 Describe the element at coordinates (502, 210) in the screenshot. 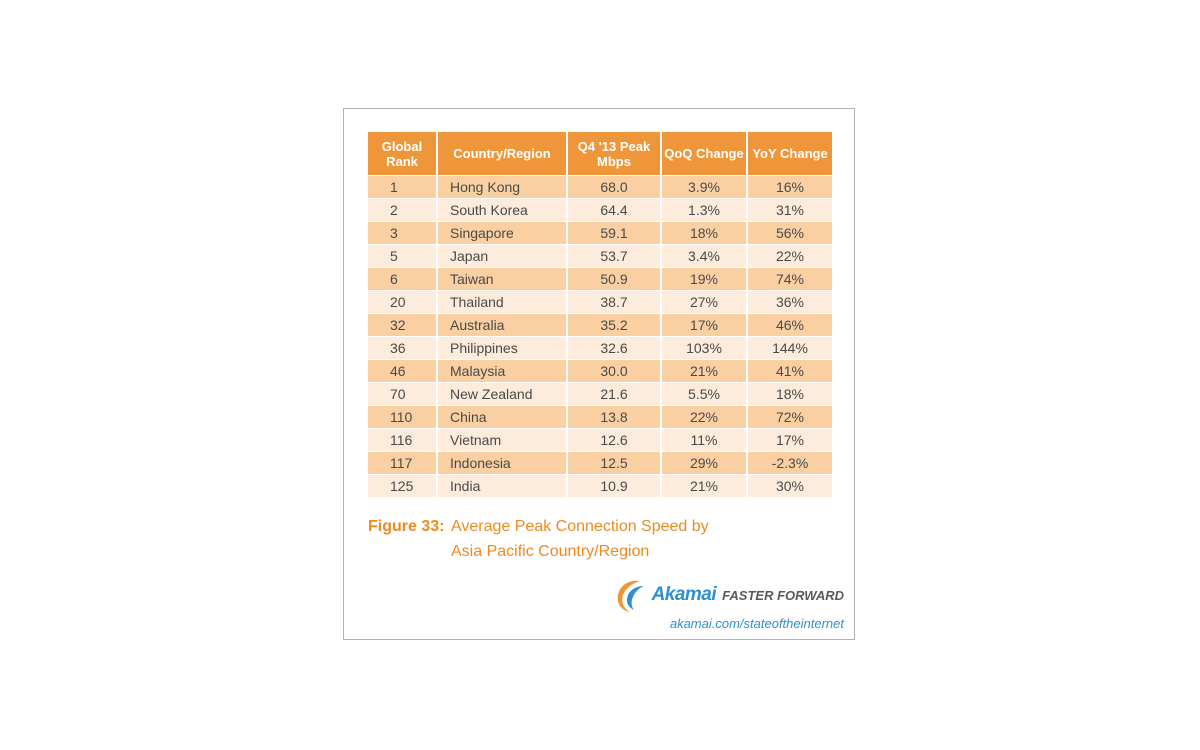

I see `country-cell: South Korea` at that location.